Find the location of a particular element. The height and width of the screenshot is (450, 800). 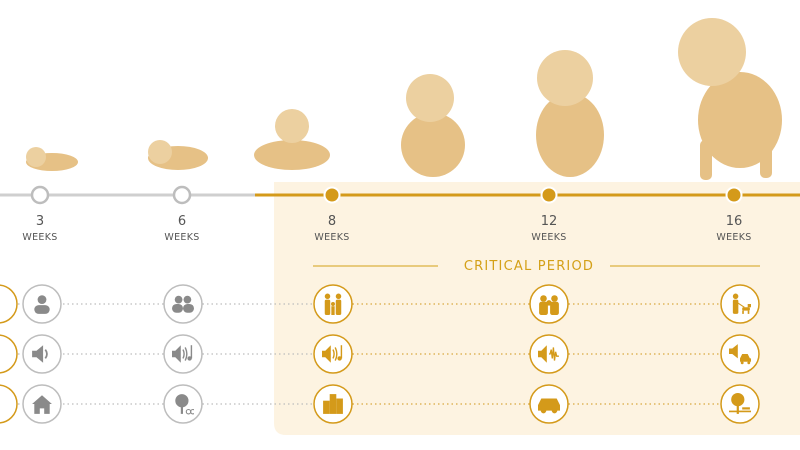

critical-label: CRITICAL PERIOD is located at coordinates (529, 266).